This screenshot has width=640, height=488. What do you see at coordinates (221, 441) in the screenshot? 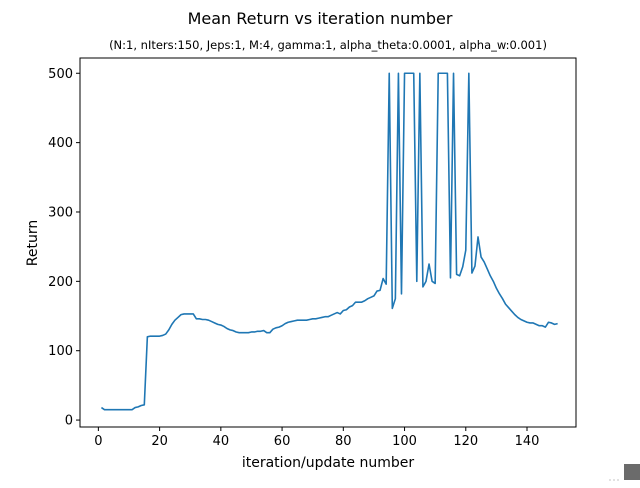
I see `x-tick-label: 40` at bounding box center [221, 441].